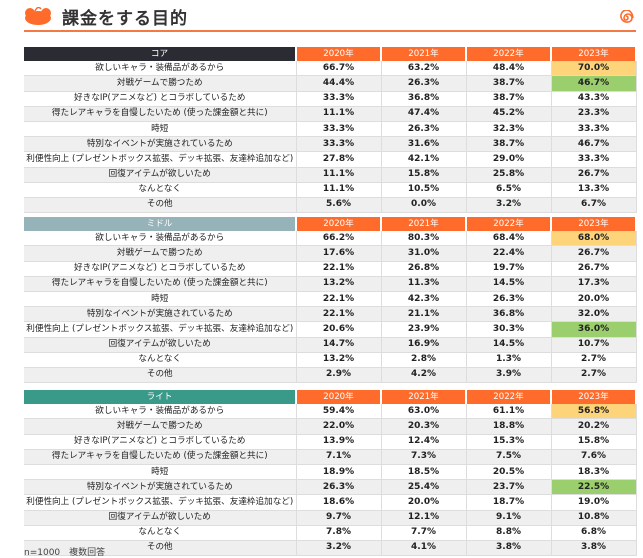 The height and width of the screenshot is (558, 643). I want to click on table-row: 時短 33.3% 26.3% 32.3% 33.3%, so click(330, 129).